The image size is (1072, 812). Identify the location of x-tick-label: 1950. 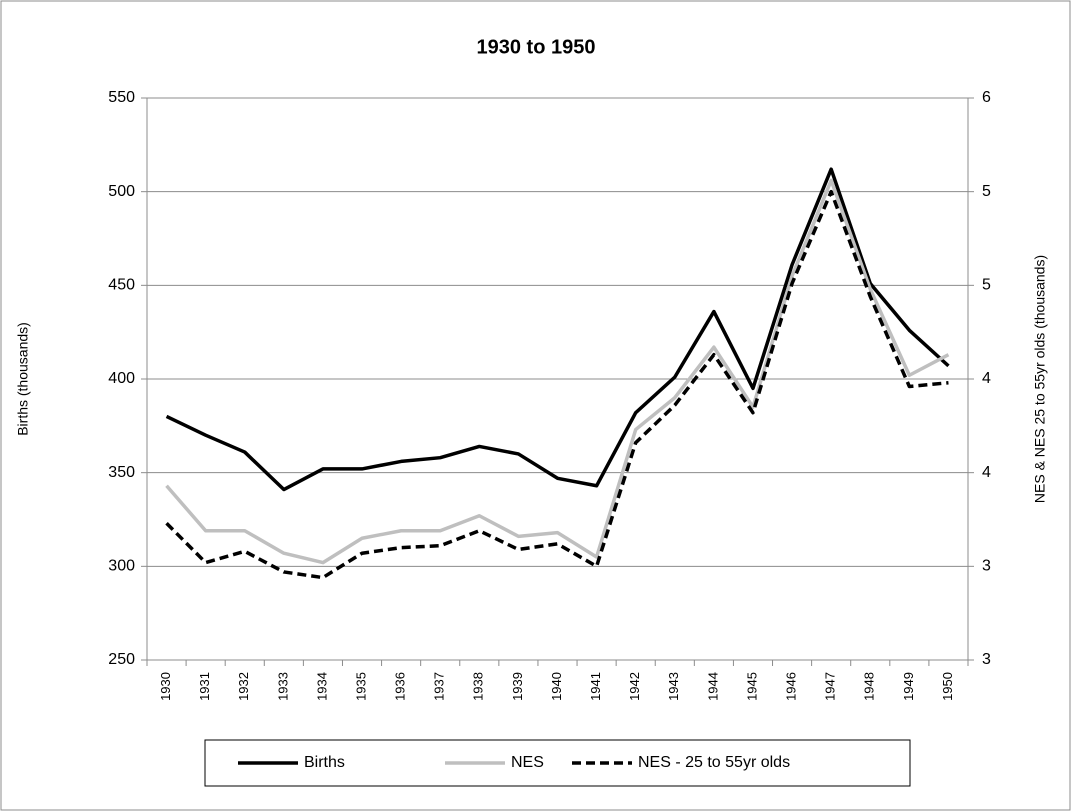
(947, 686).